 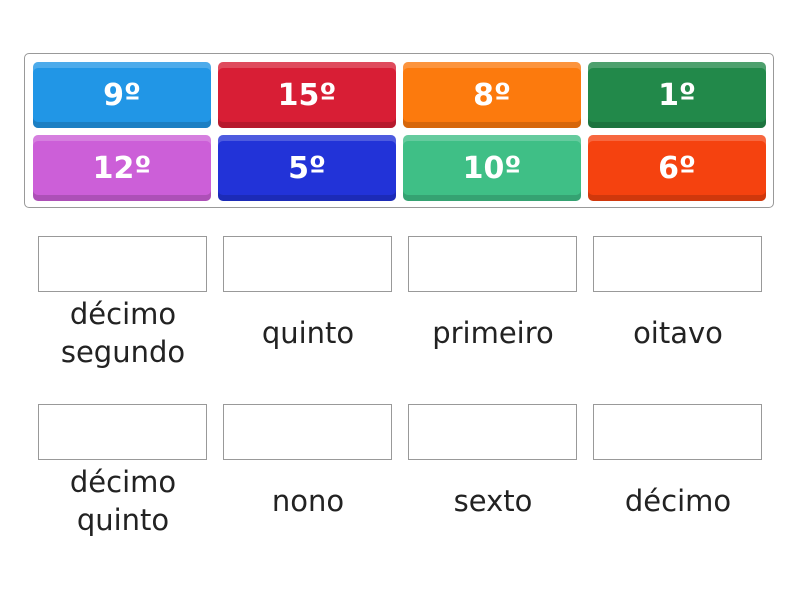 I want to click on answer-tile: 5º, so click(x=307, y=168).